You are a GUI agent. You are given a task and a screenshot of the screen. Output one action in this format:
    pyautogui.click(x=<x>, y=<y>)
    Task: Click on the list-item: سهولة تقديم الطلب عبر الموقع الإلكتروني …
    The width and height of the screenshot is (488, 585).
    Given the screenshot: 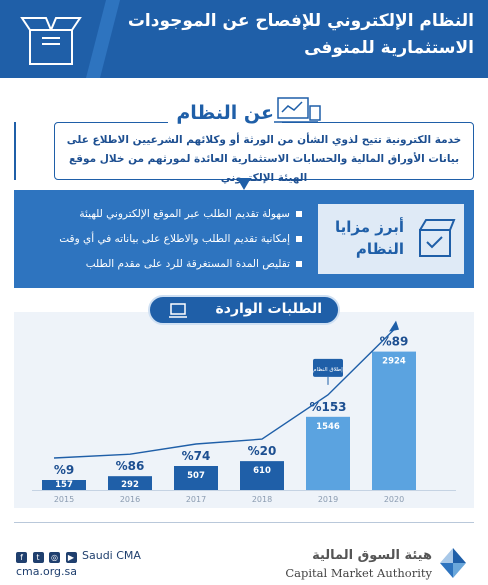 What is the action you would take?
    pyautogui.click(x=167, y=214)
    